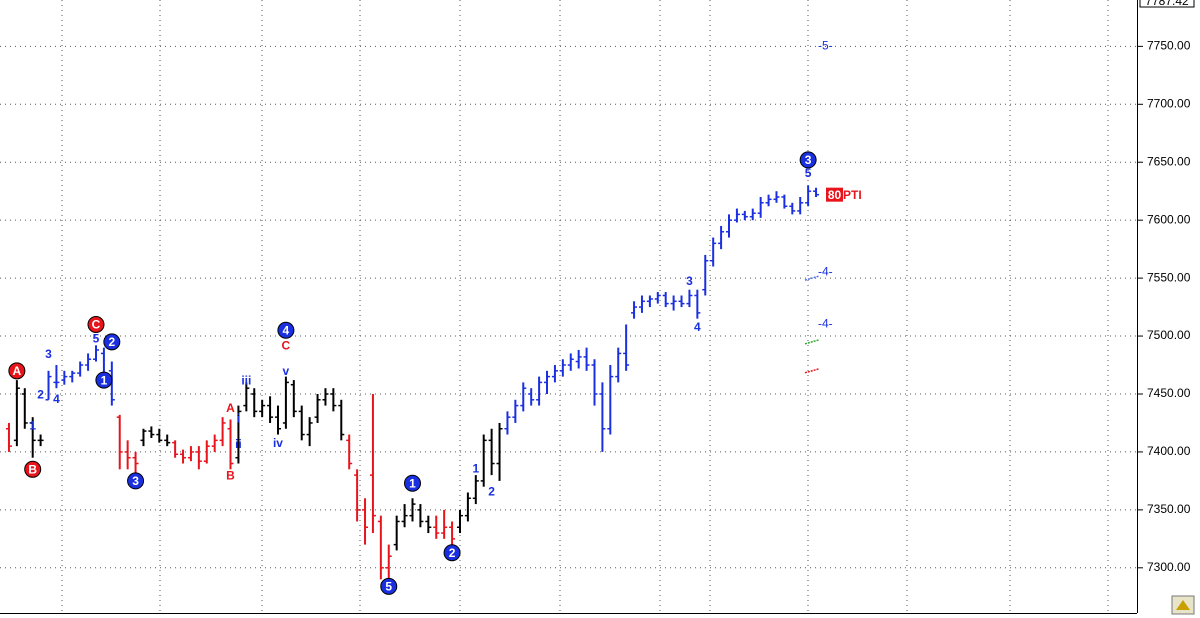 This screenshot has width=1200, height=618. Describe the element at coordinates (1169, 509) in the screenshot. I see `y-tick-label: 7350.00` at that location.